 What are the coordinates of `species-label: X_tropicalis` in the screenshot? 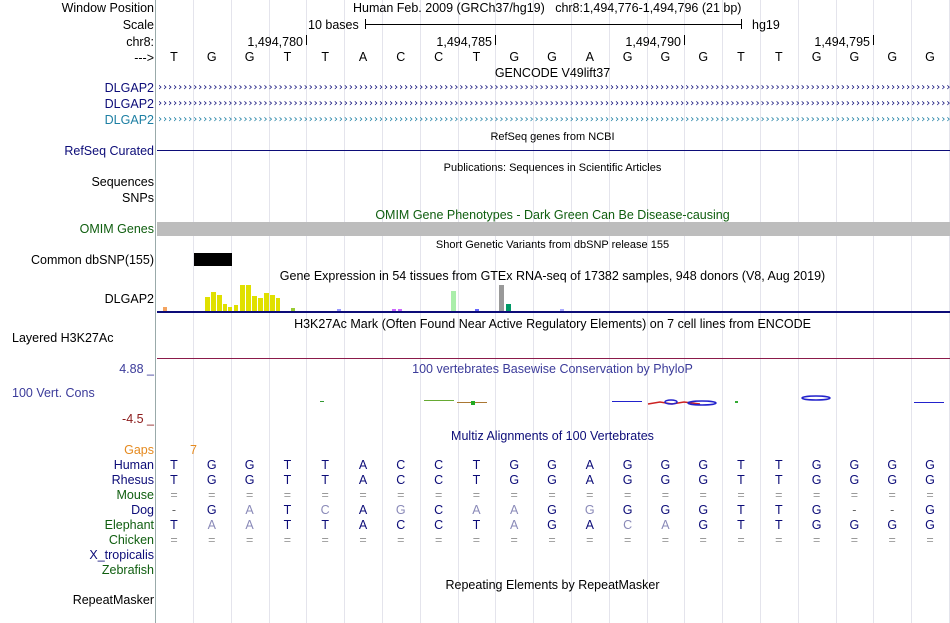 It's located at (121, 555).